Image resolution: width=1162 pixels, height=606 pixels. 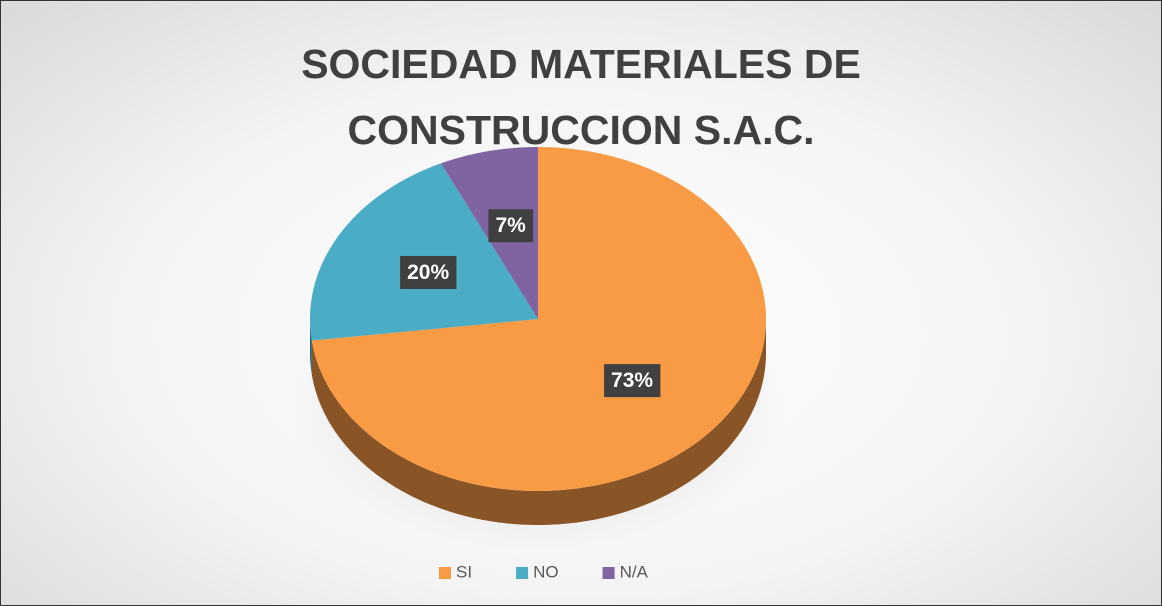 I want to click on data-label: 20%, so click(x=428, y=272).